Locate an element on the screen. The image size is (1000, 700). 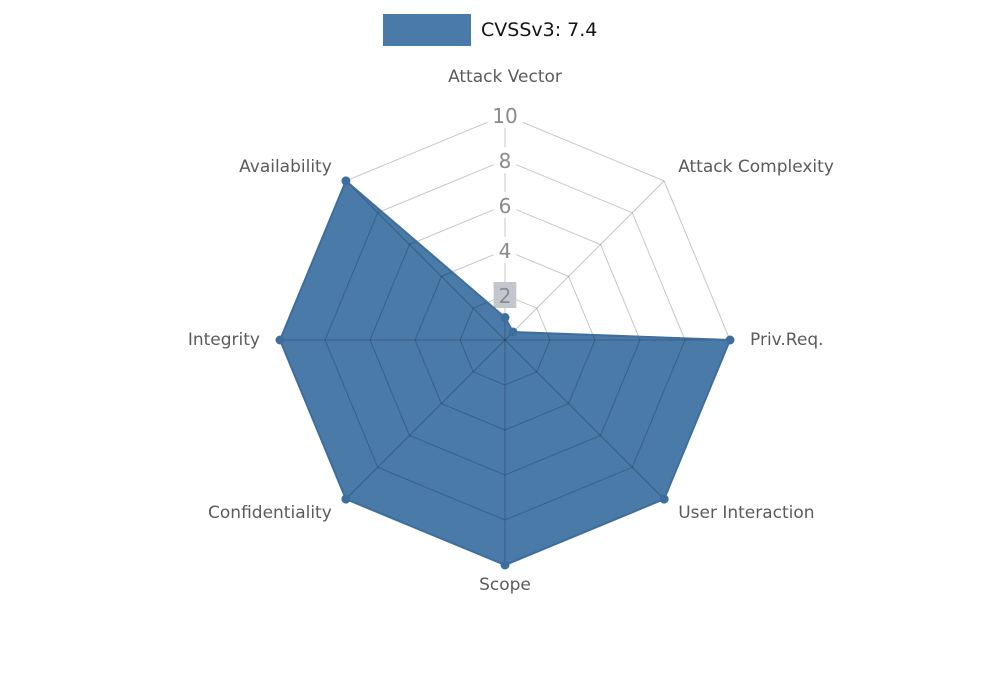
axis-label: User Interaction is located at coordinates (746, 513).